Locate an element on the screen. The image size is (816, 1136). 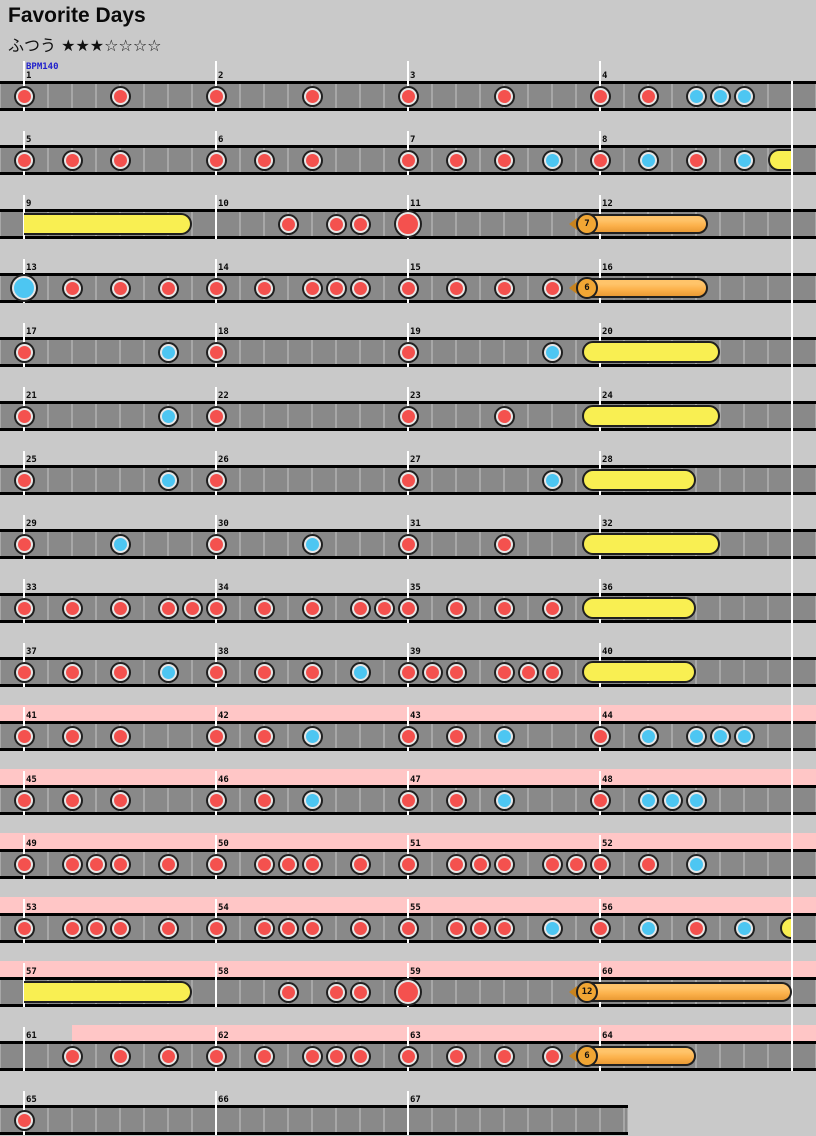
measure-number: 67 is located at coordinates (415, 1100).